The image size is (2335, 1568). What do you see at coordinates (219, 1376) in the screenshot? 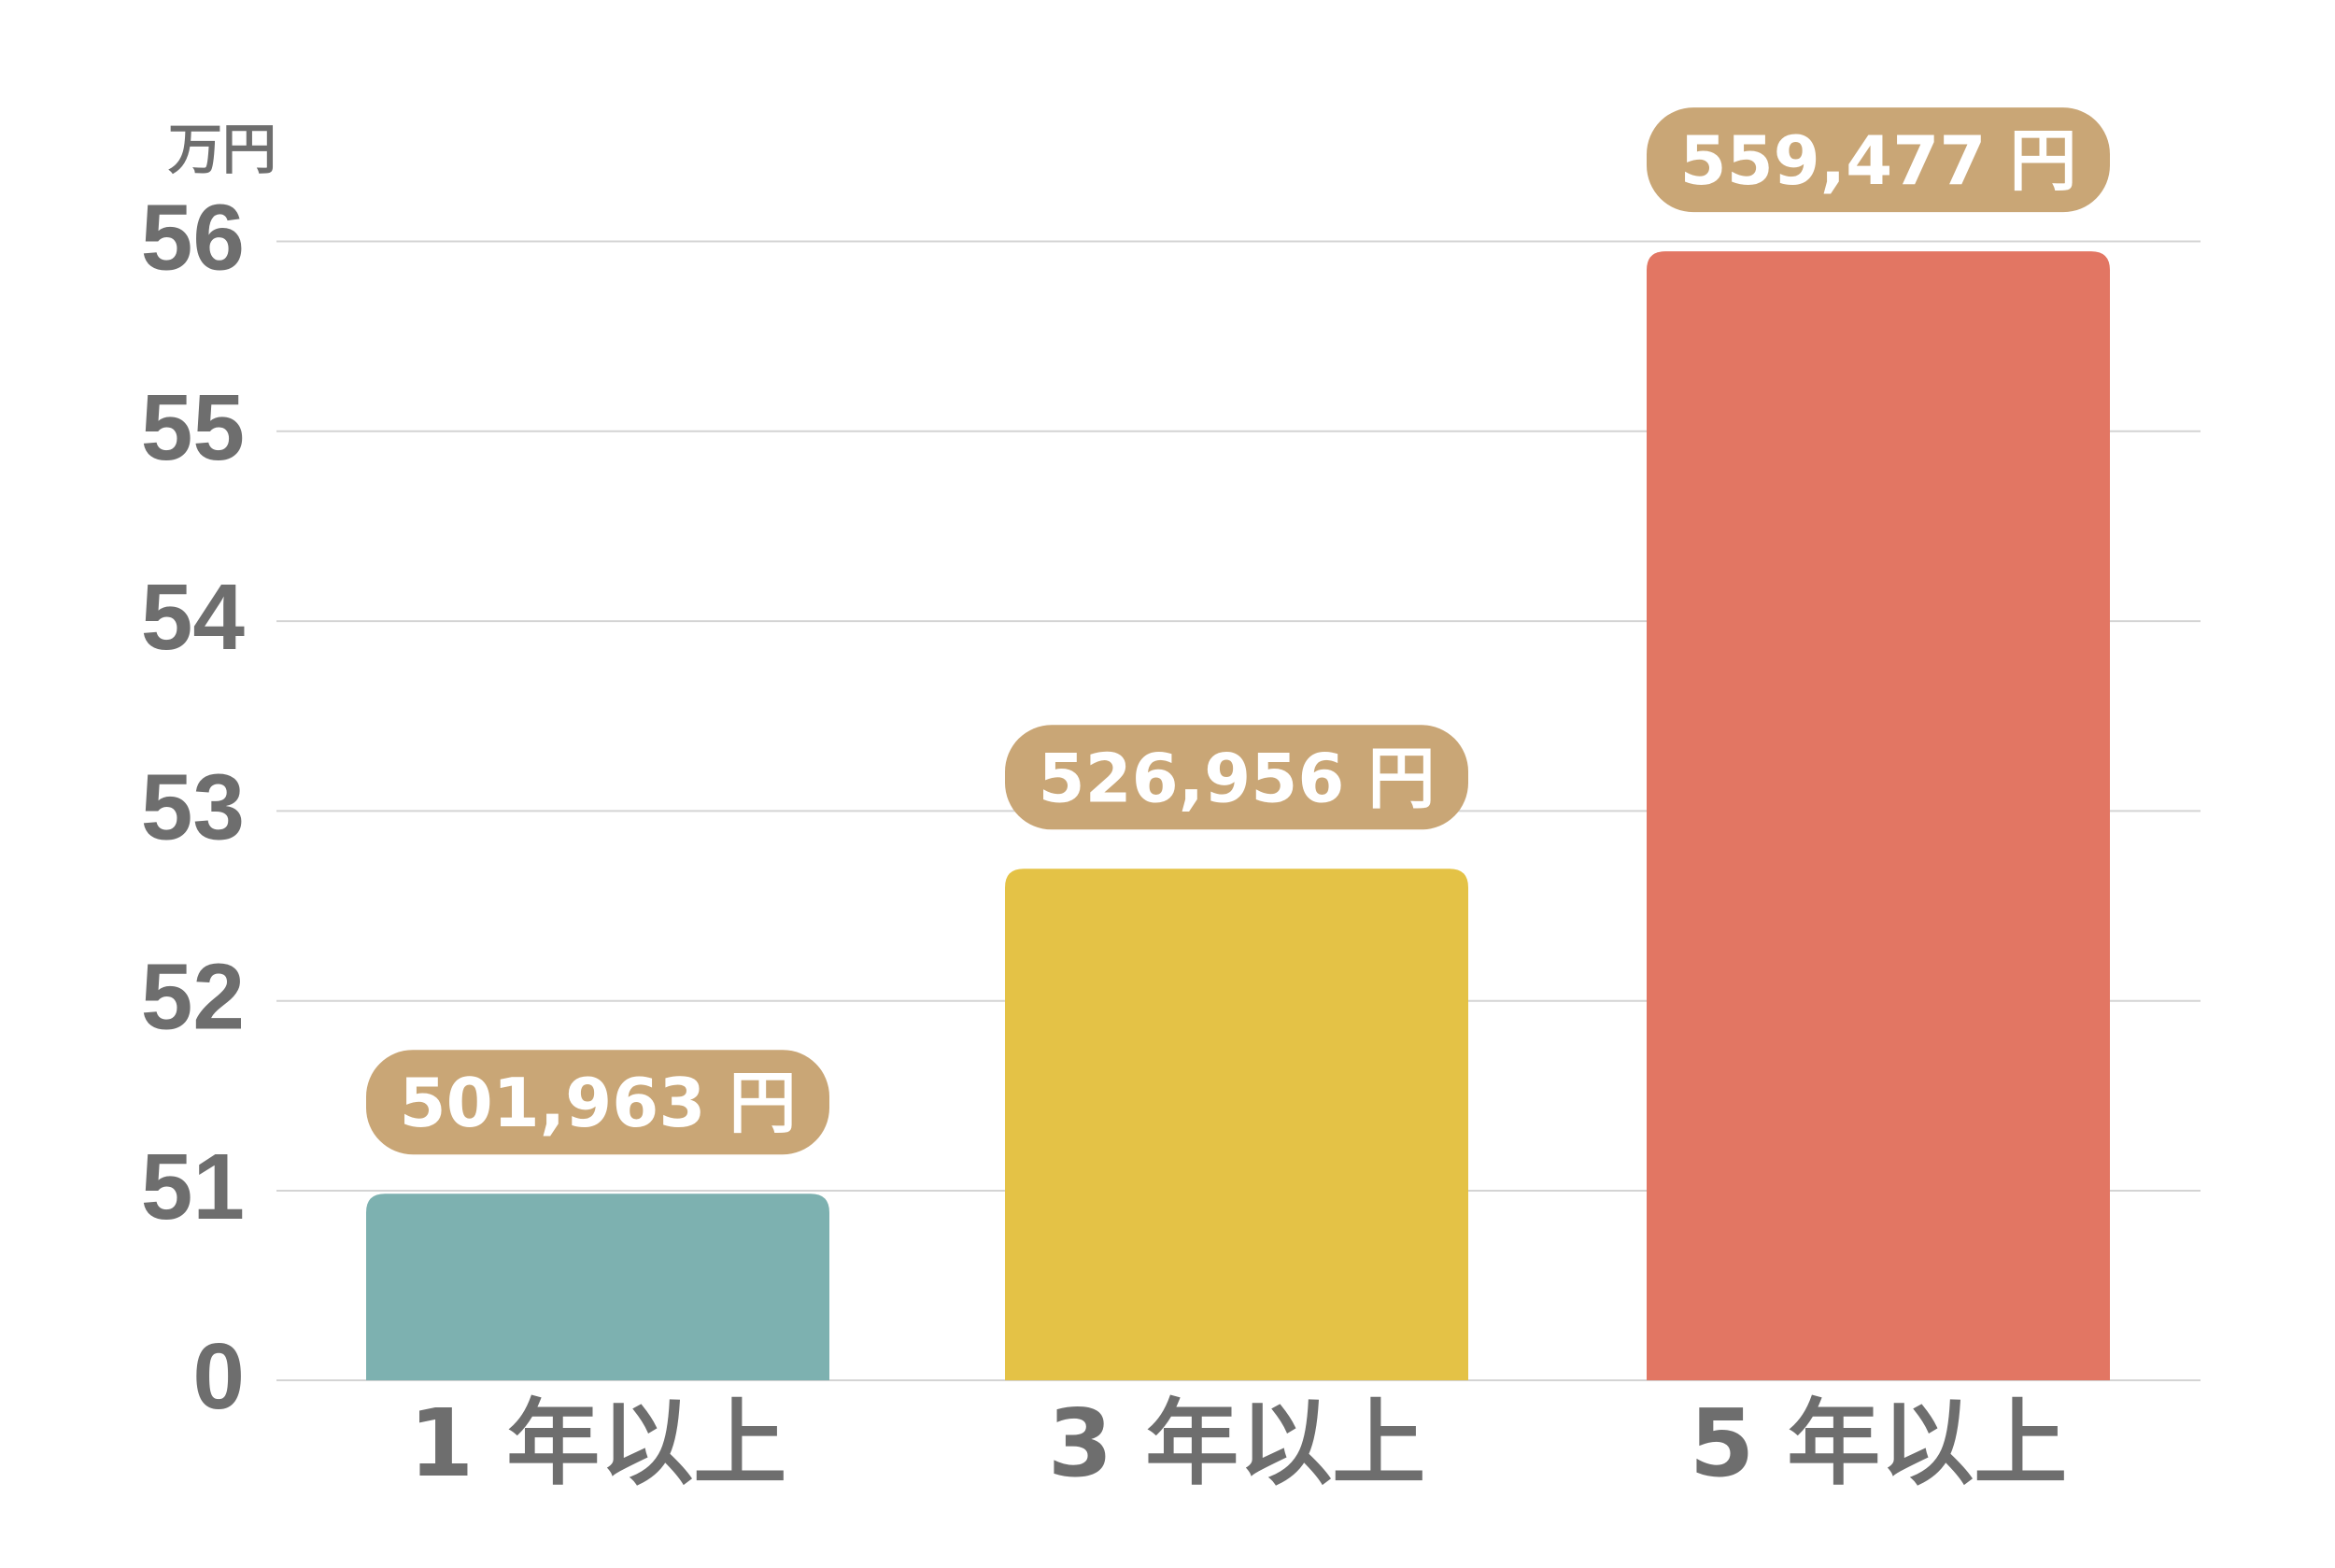
I see `y-tick-label: 0` at bounding box center [219, 1376].